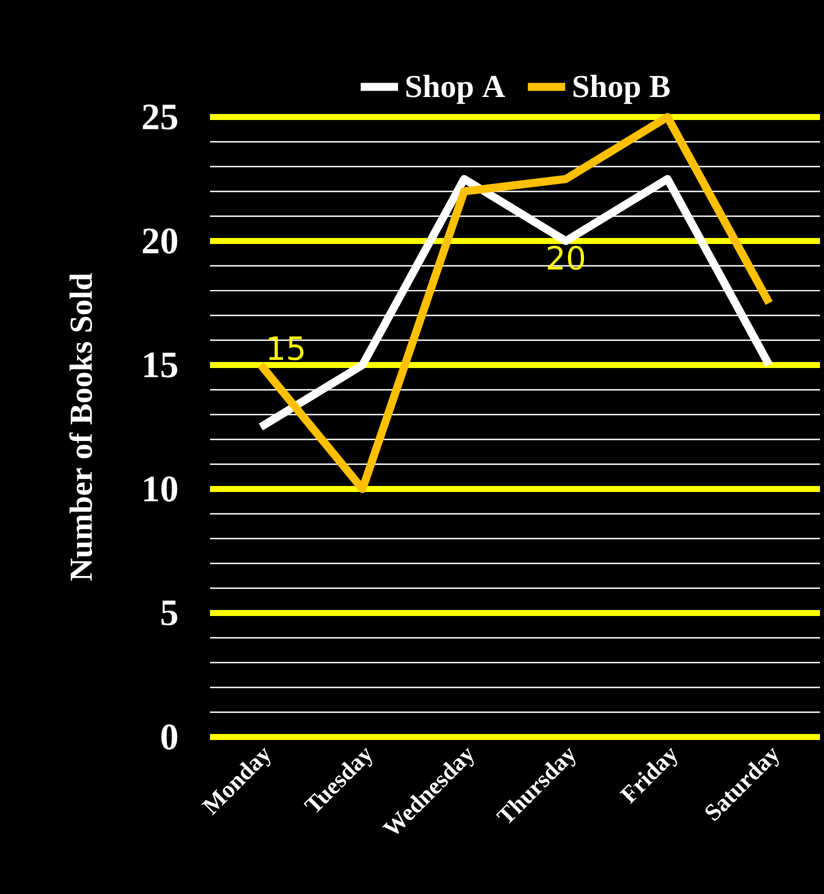 This screenshot has height=894, width=824. Describe the element at coordinates (161, 489) in the screenshot. I see `y-tick-label: 10` at that location.